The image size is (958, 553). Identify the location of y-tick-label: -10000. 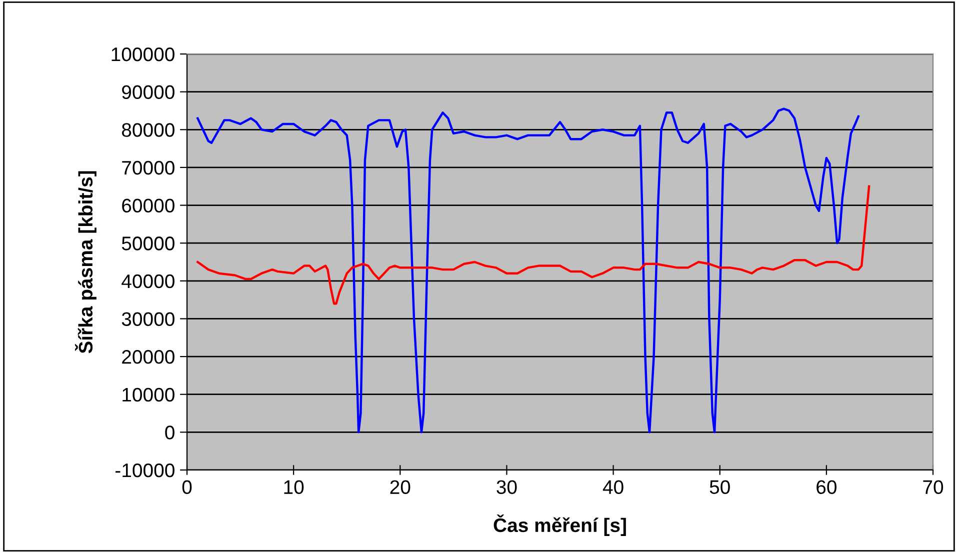
(145, 470).